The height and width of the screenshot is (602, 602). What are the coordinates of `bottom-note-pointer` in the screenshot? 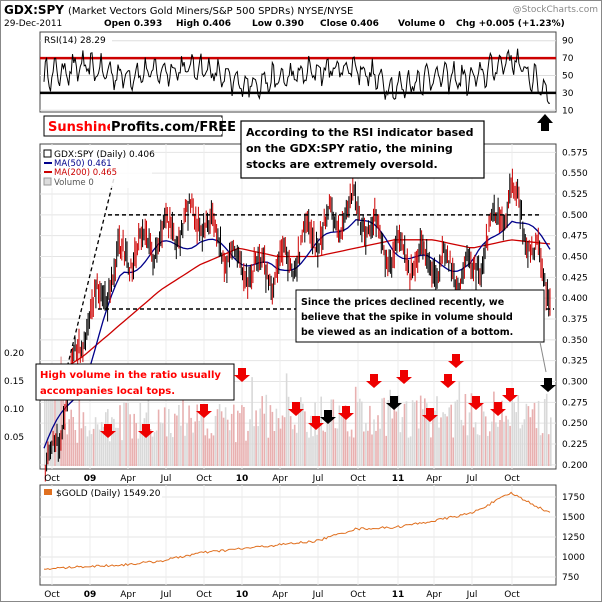 It's located at (543, 357).